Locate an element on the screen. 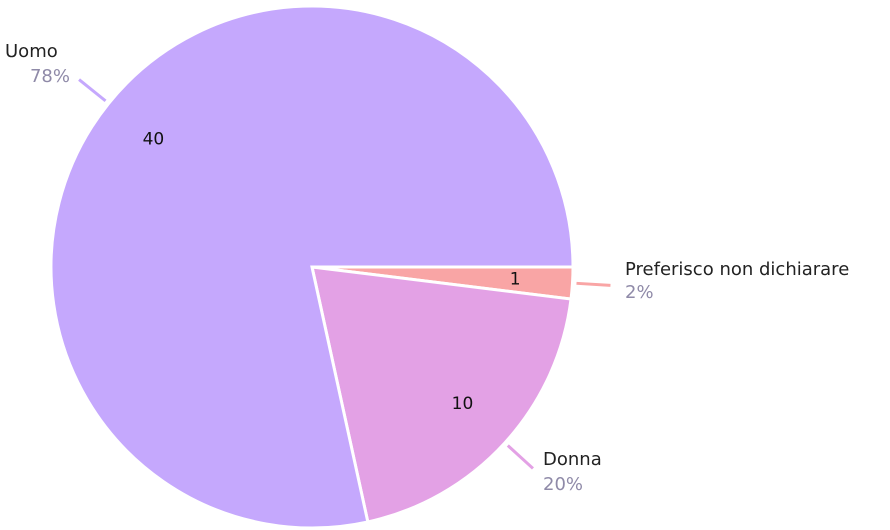  slice-name-label: Donna is located at coordinates (572, 459).